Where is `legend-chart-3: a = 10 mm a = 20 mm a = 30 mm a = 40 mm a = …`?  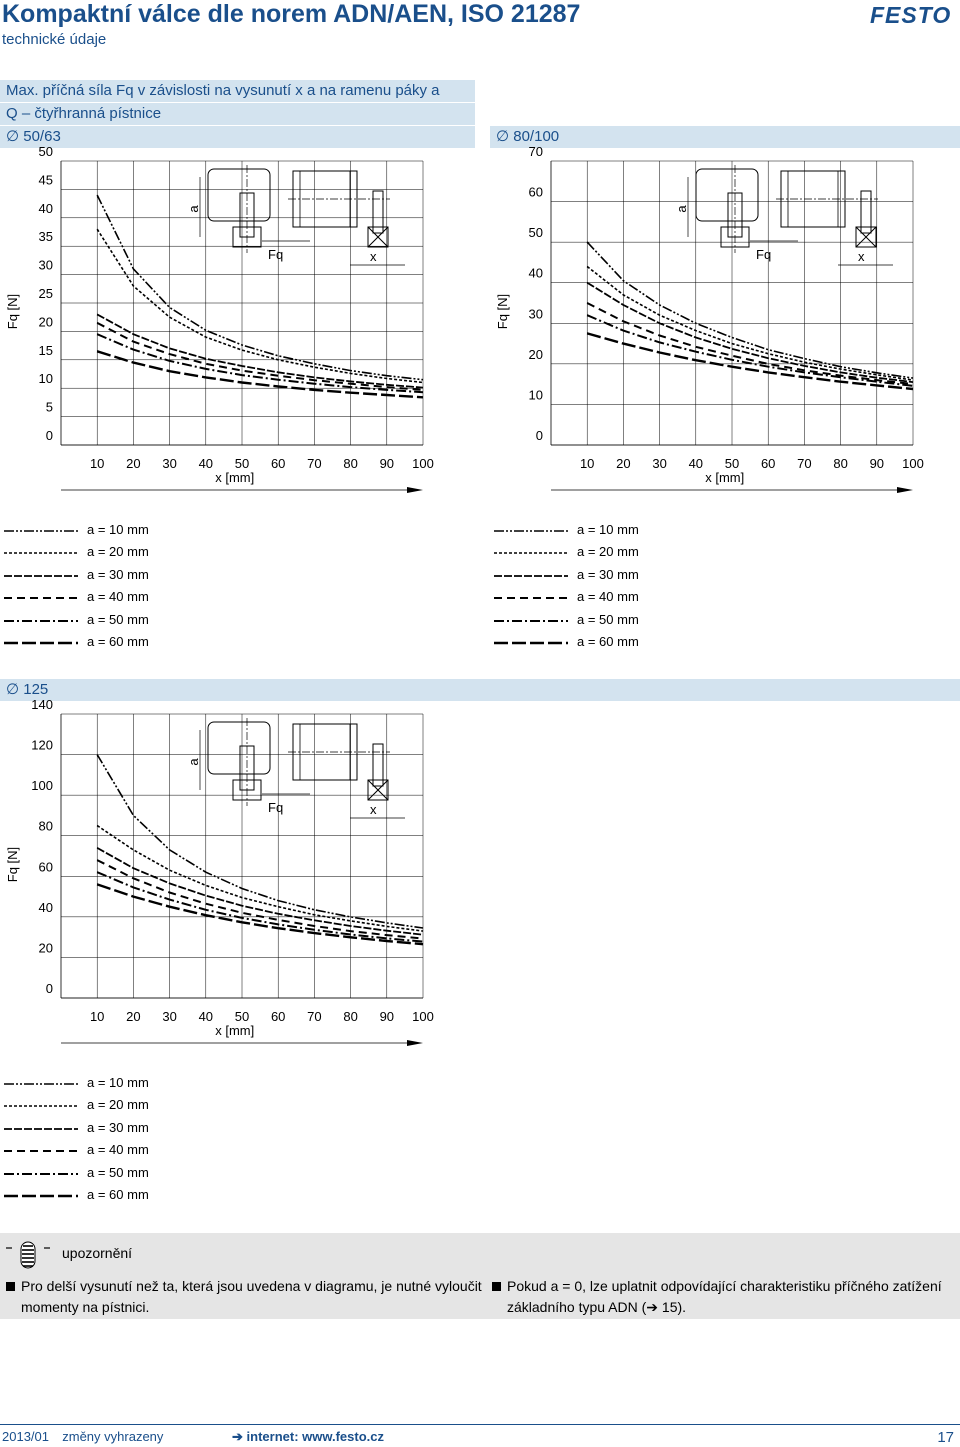 legend-chart-3: a = 10 mm a = 20 mm a = 30 mm a = 40 mm a = … is located at coordinates (104, 1140).